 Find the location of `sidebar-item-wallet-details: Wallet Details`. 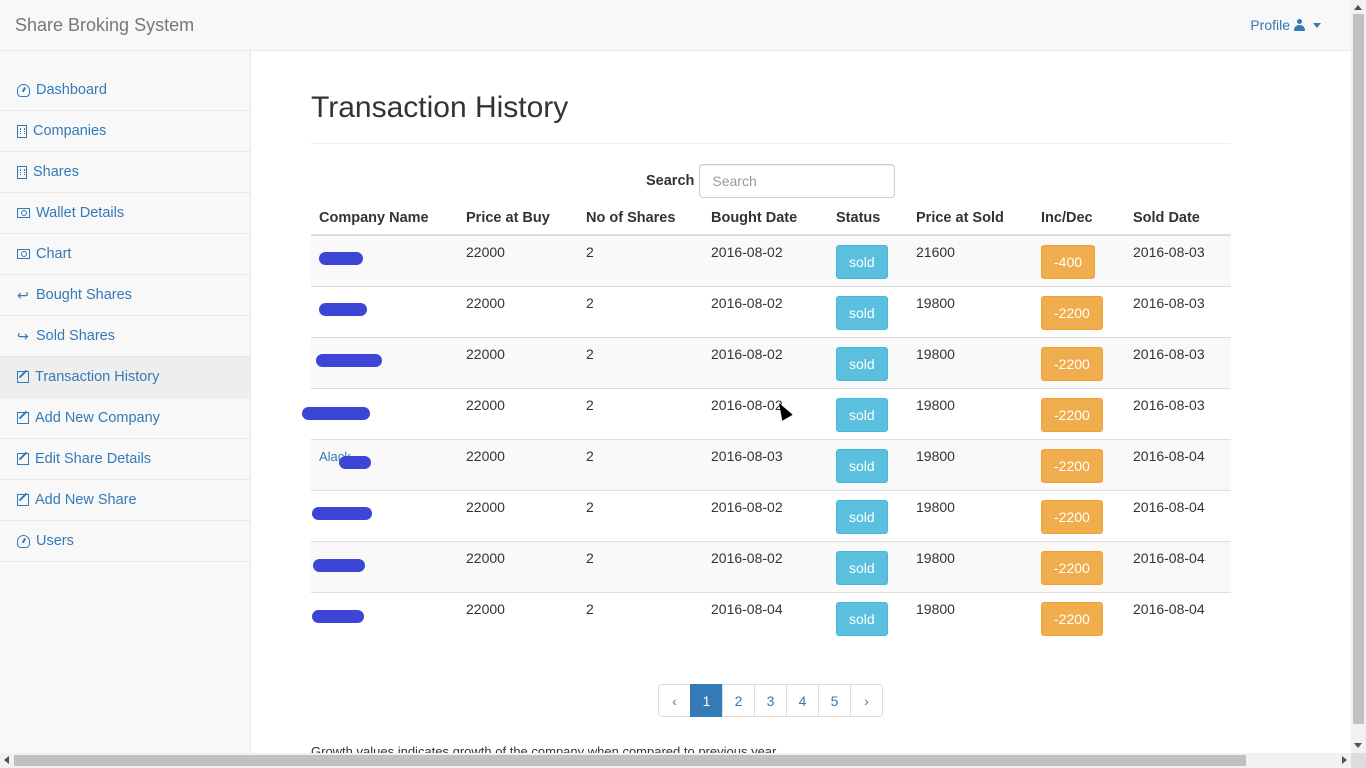

sidebar-item-wallet-details: Wallet Details is located at coordinates (125, 213).